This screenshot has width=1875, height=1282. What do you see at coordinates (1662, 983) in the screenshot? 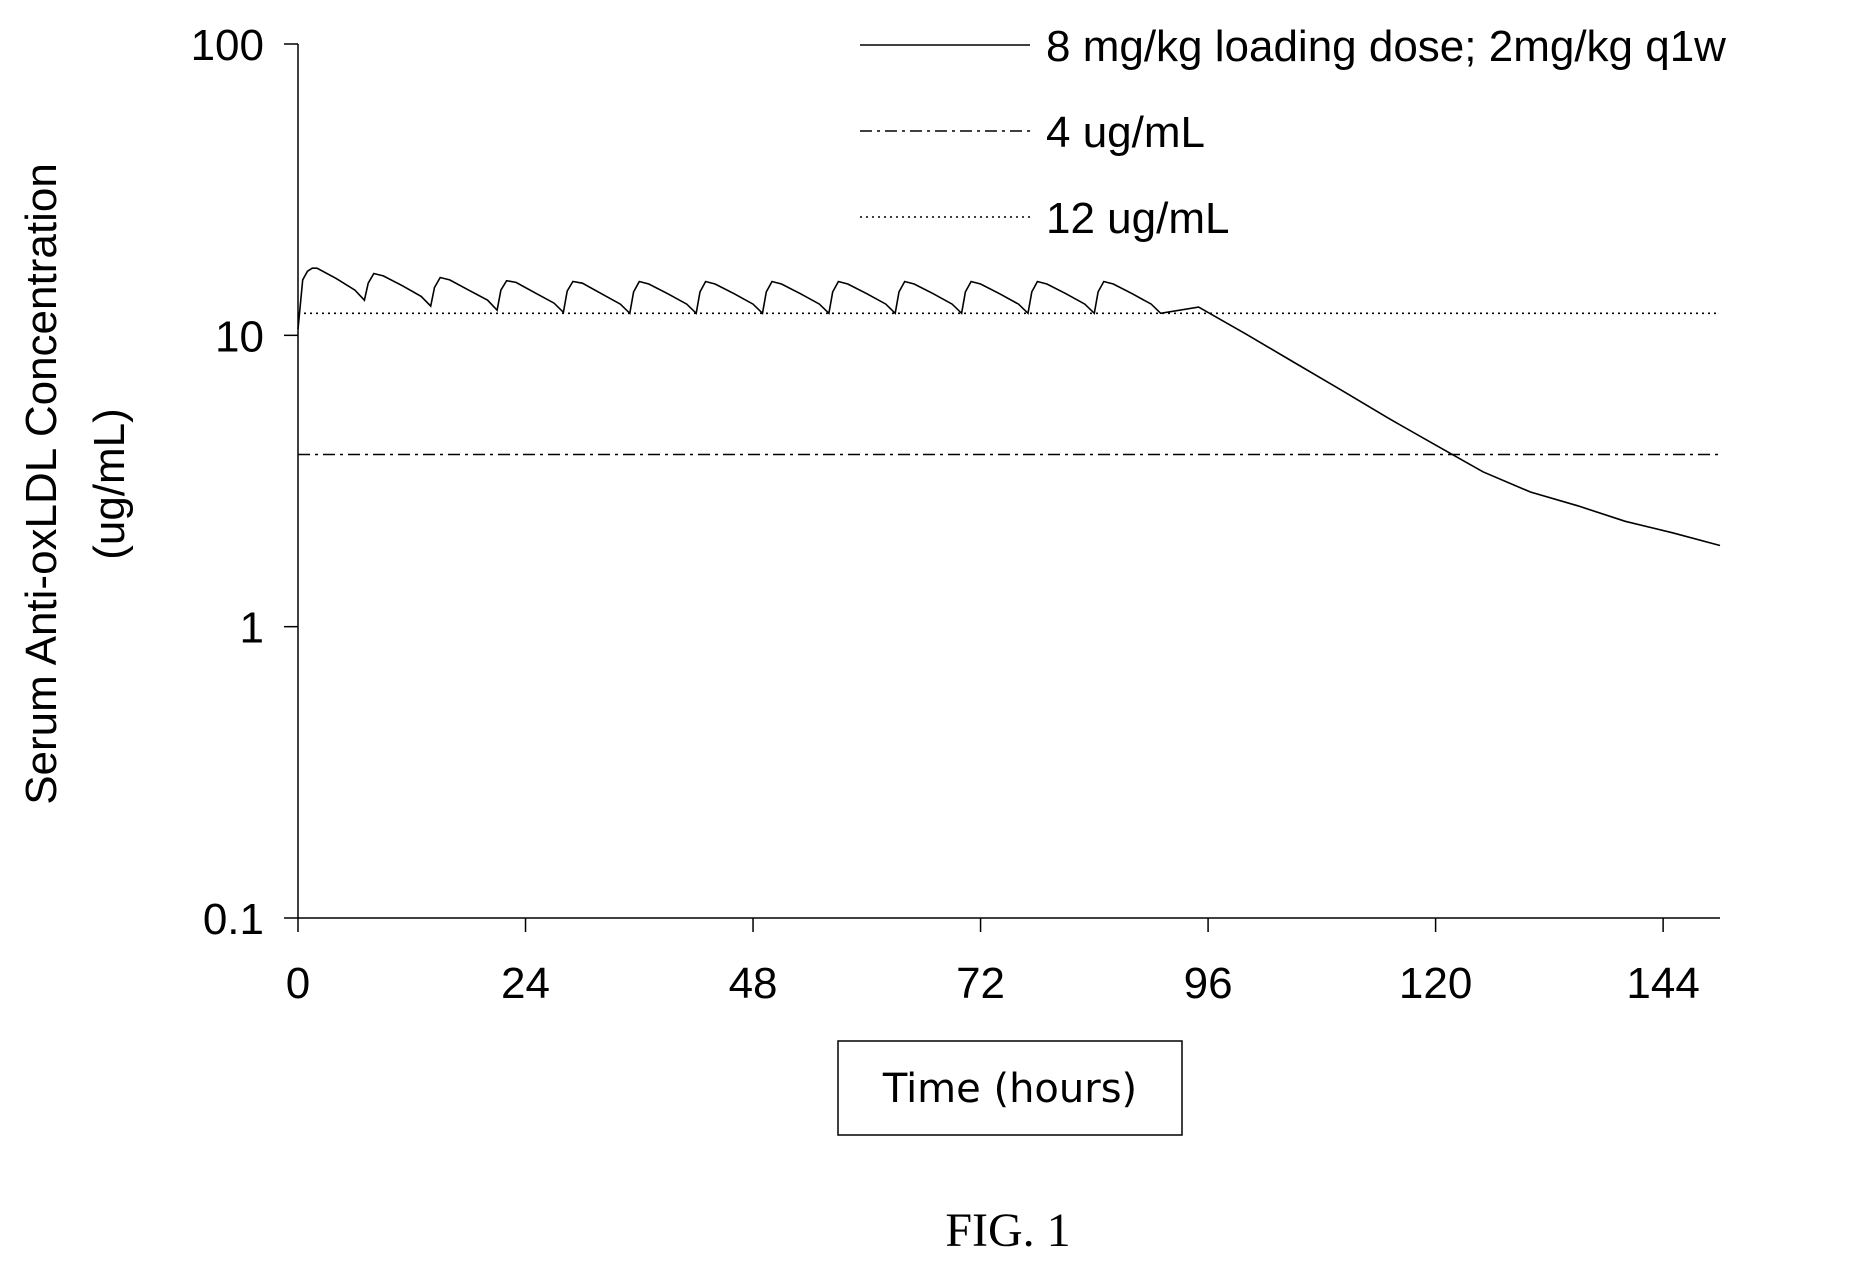
I see `x-tick-label: 144` at bounding box center [1662, 983].